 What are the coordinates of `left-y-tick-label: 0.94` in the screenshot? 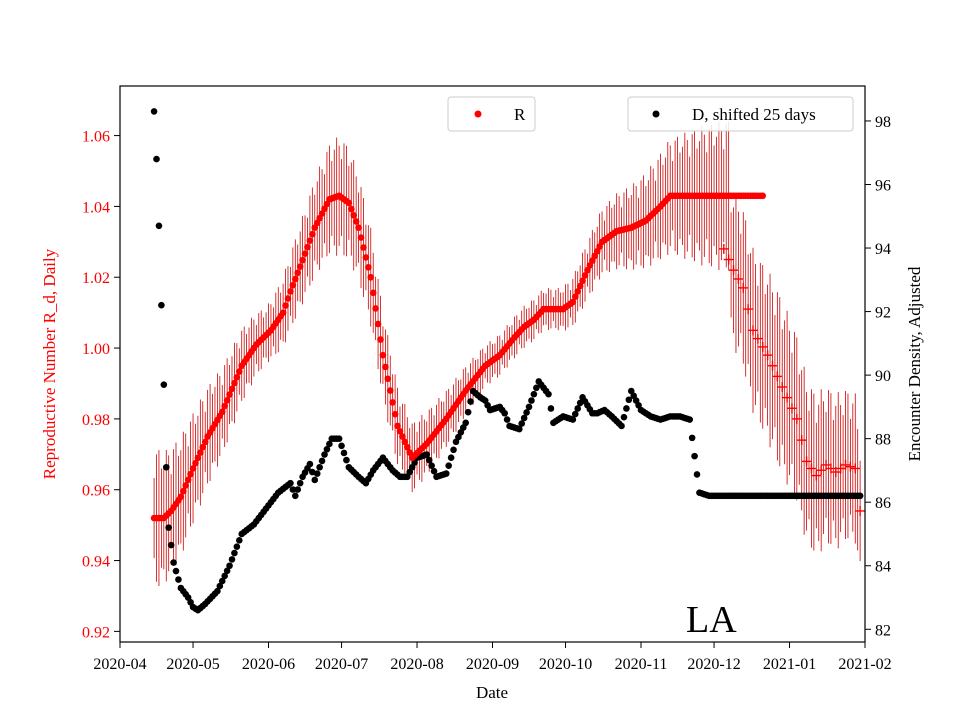 It's located at (96, 562).